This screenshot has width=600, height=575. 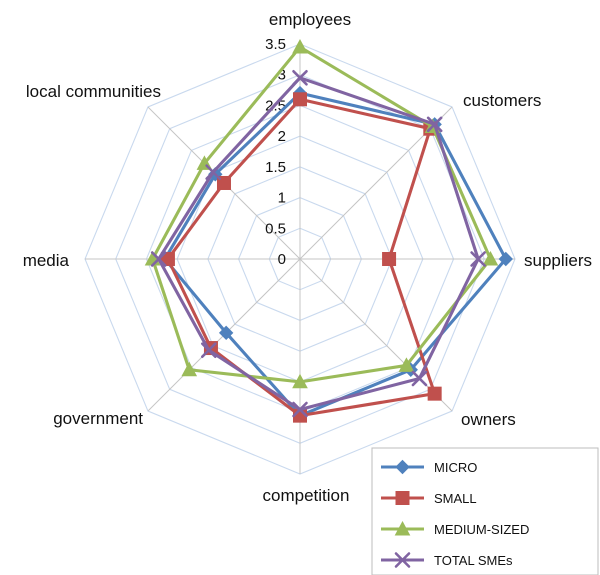 I want to click on legend: MICRO SMALL MEDIUM-SIZED TOTAL SMEs, so click(x=485, y=511).